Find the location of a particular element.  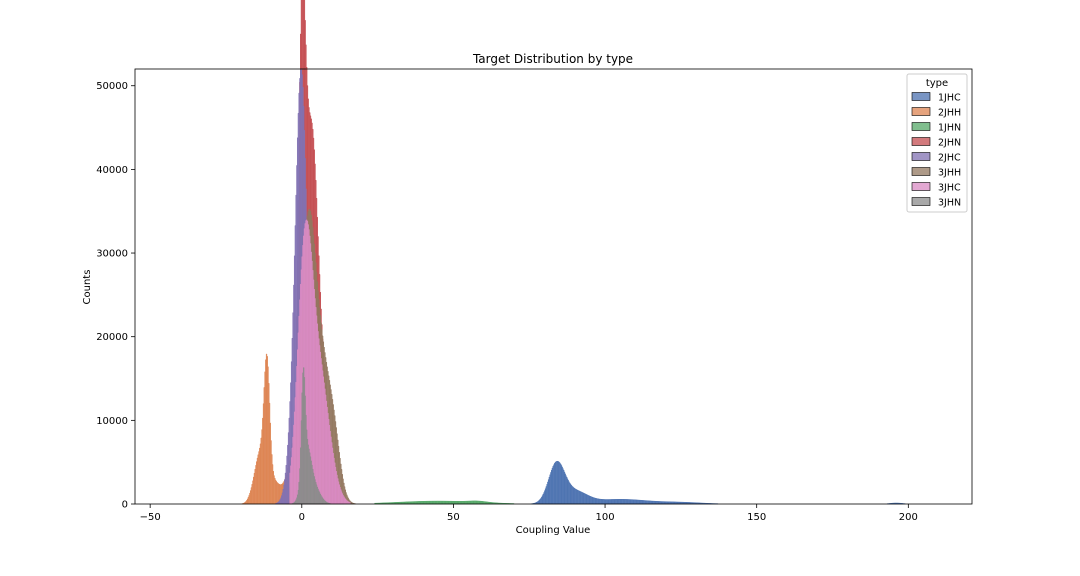

bars-3JHN is located at coordinates (311, 436).